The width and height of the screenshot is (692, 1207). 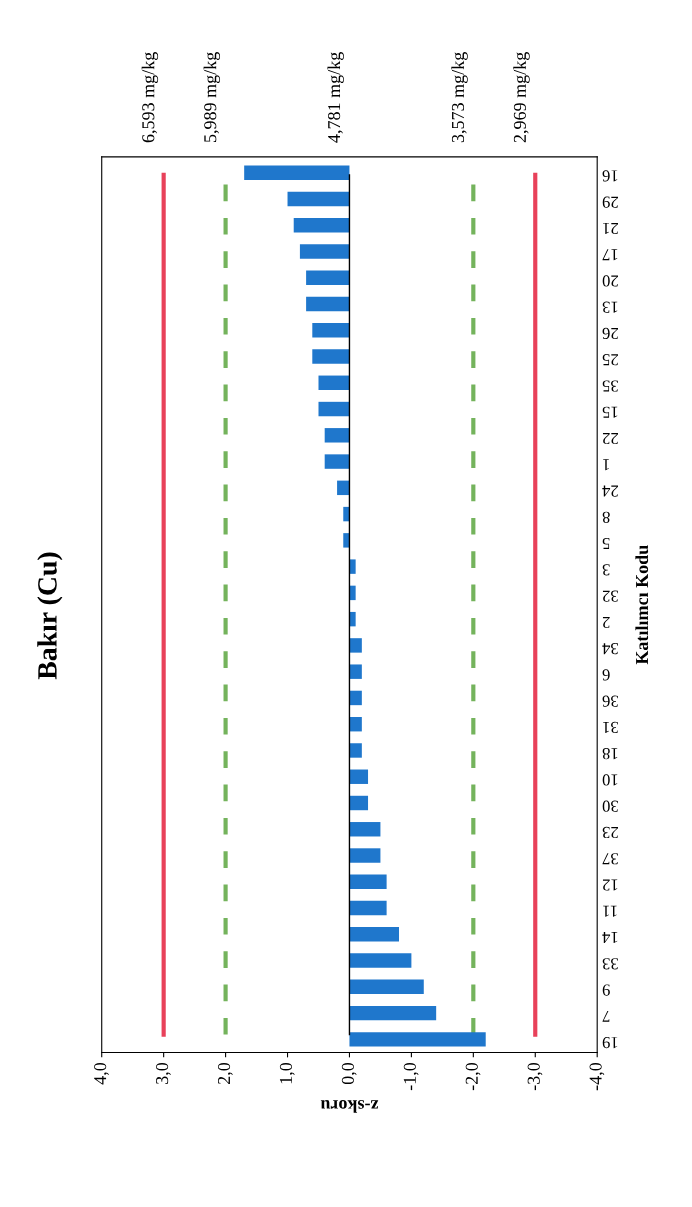 I want to click on x-tick-label: 3,0, so click(x=163, y=1073).